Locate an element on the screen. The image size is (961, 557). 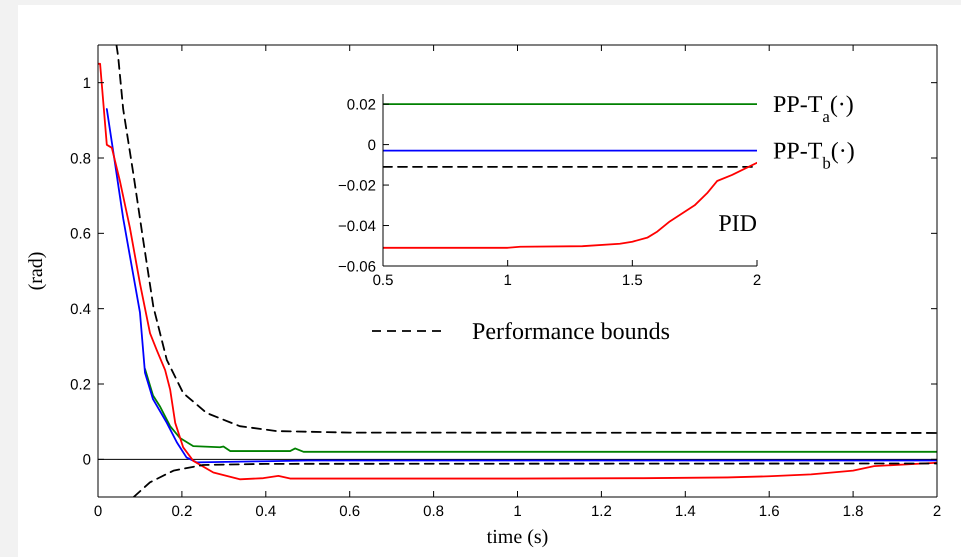
x-tick-label: 0.8 is located at coordinates (433, 511).